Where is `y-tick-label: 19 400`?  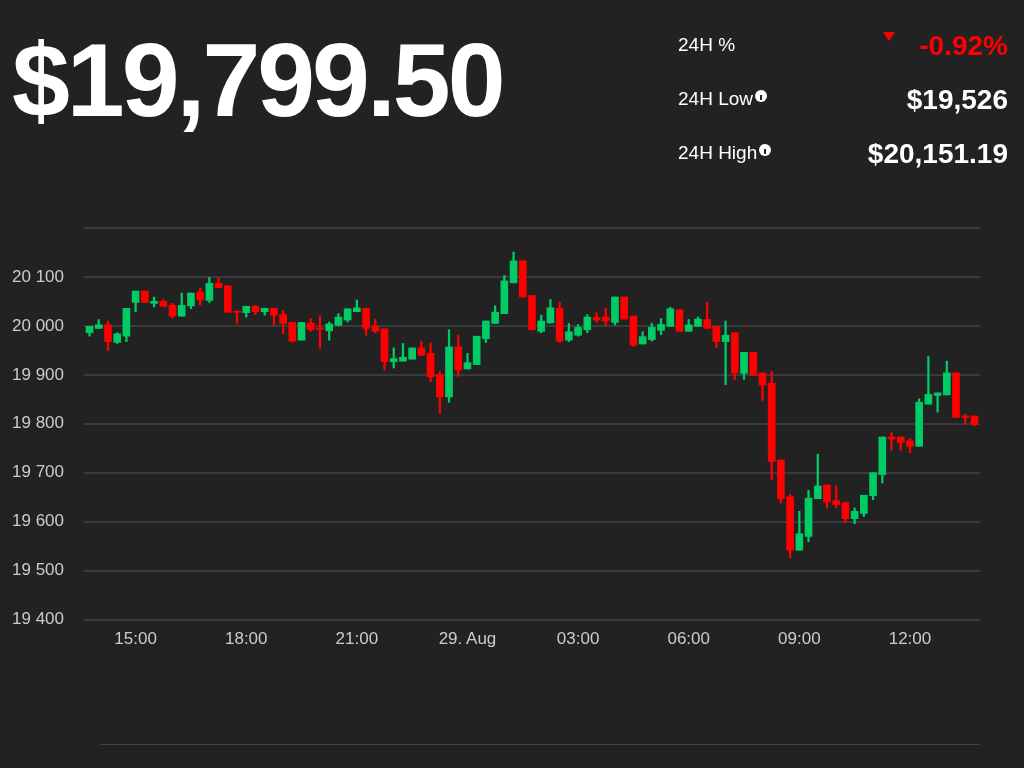 y-tick-label: 19 400 is located at coordinates (38, 619).